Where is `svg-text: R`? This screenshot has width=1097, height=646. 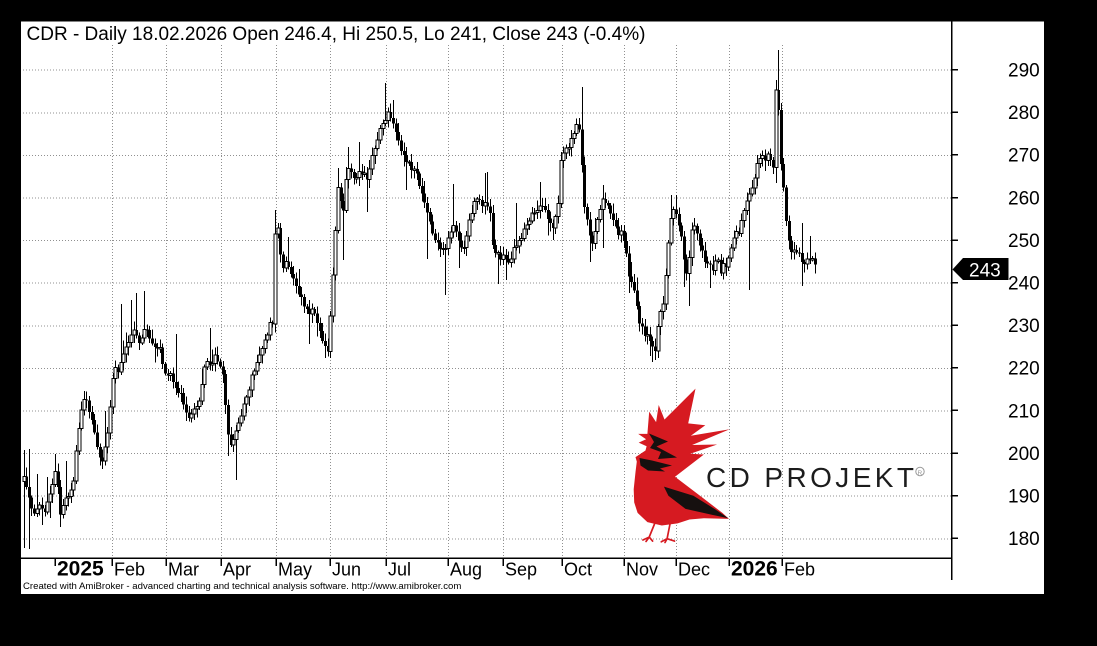
svg-text: R is located at coordinates (920, 473).